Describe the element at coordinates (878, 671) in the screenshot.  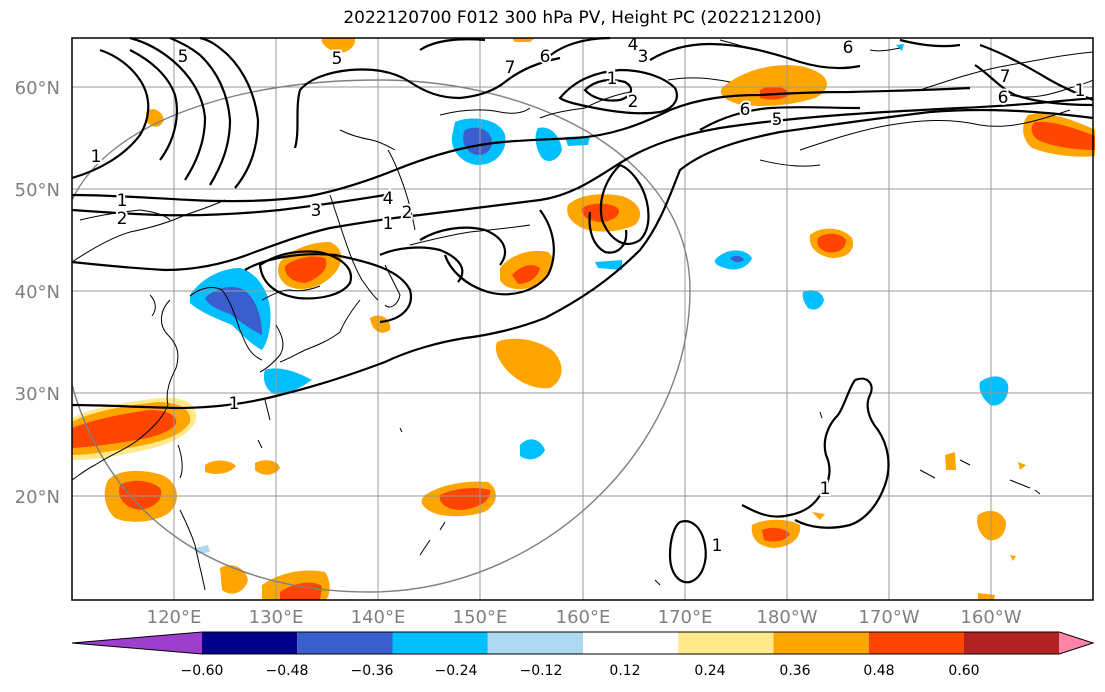
I see `colorbar-tick: 0.48` at that location.